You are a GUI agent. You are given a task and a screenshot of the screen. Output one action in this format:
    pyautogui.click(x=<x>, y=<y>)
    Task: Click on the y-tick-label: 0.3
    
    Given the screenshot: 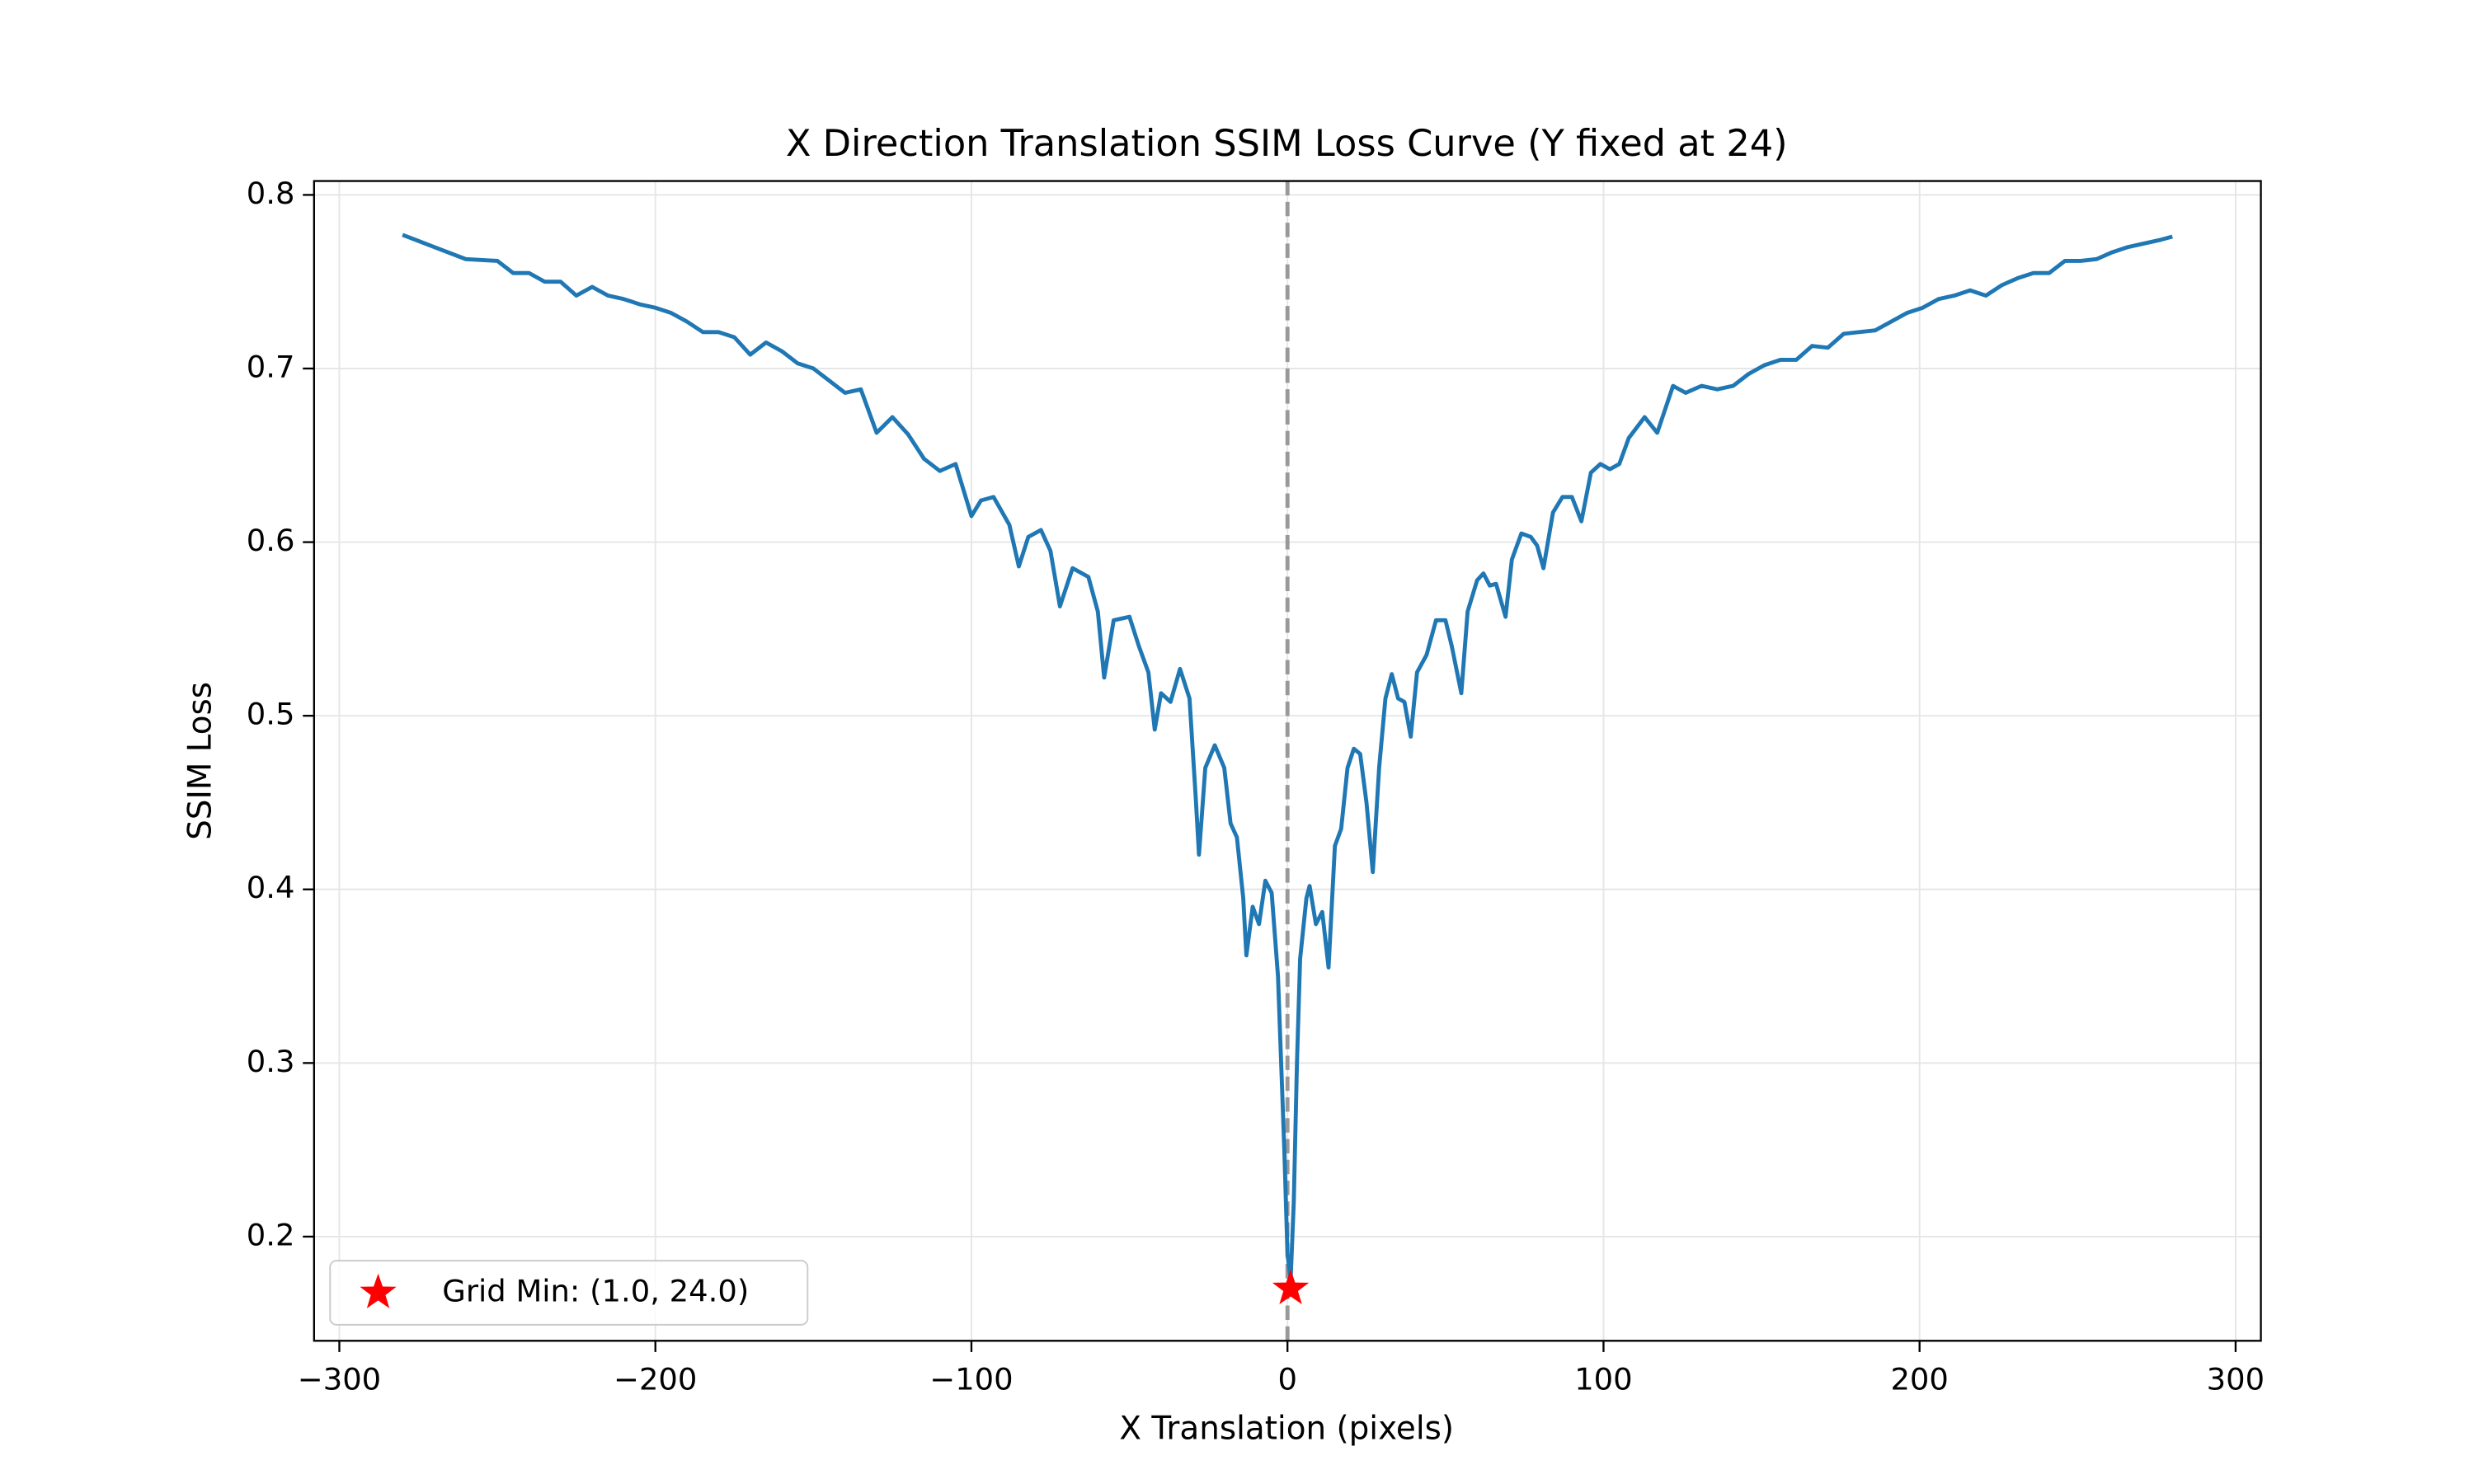 What is the action you would take?
    pyautogui.click(x=271, y=1061)
    